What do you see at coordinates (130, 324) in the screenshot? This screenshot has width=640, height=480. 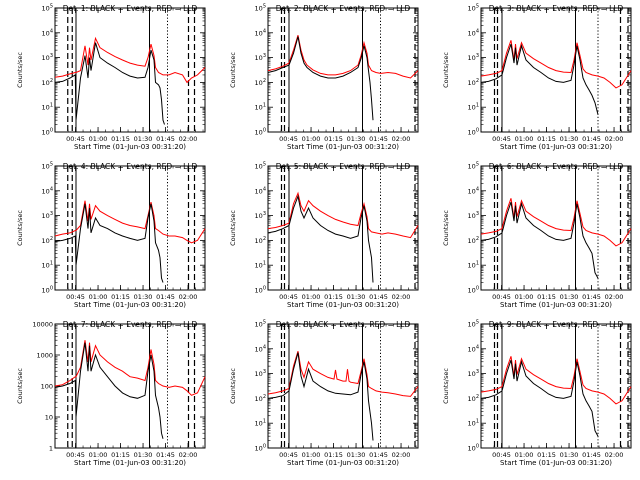 I see `panel-title: Det. 7: BLACK = Events, RED = LLD` at bounding box center [130, 324].